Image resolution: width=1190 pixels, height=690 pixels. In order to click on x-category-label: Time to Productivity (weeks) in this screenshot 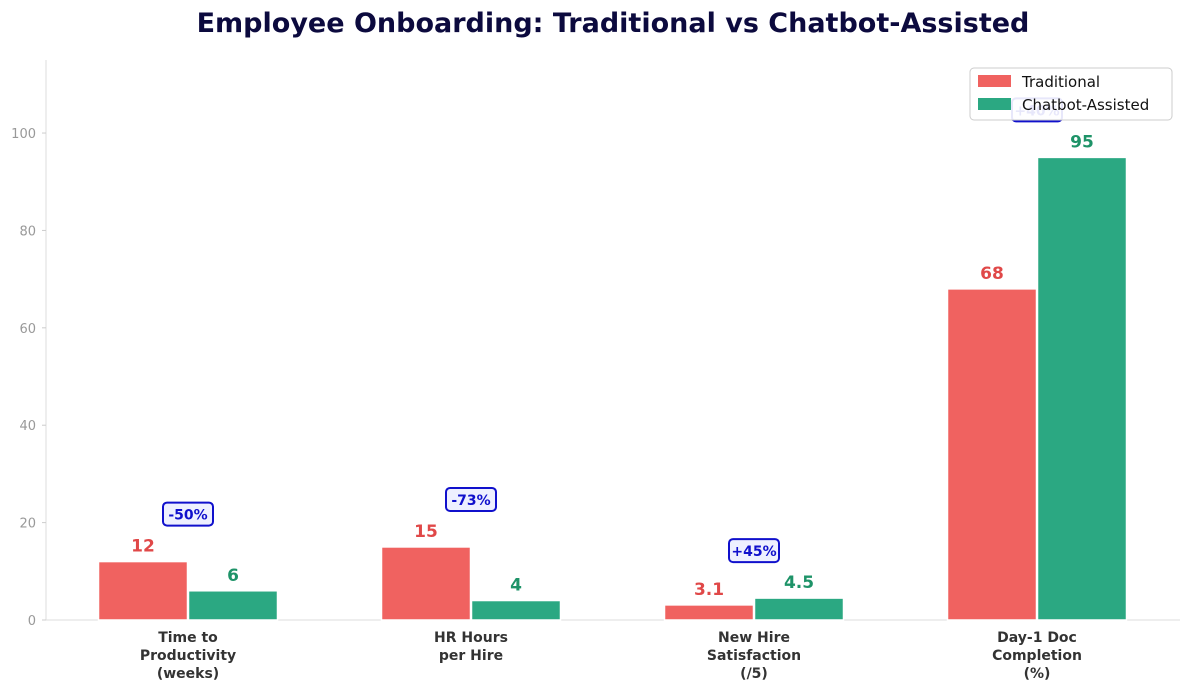, I will do `click(188, 656)`.